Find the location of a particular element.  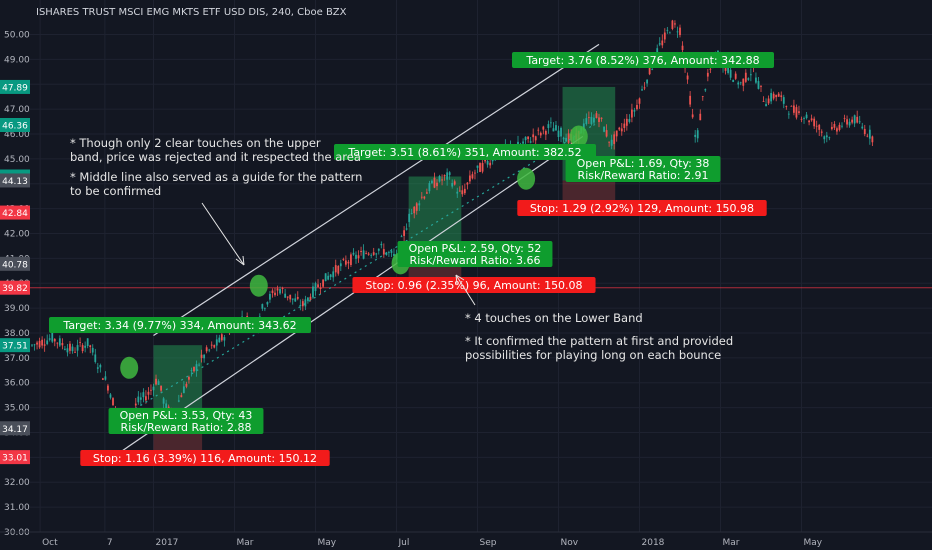

price-label: 44.13 is located at coordinates (15, 182).